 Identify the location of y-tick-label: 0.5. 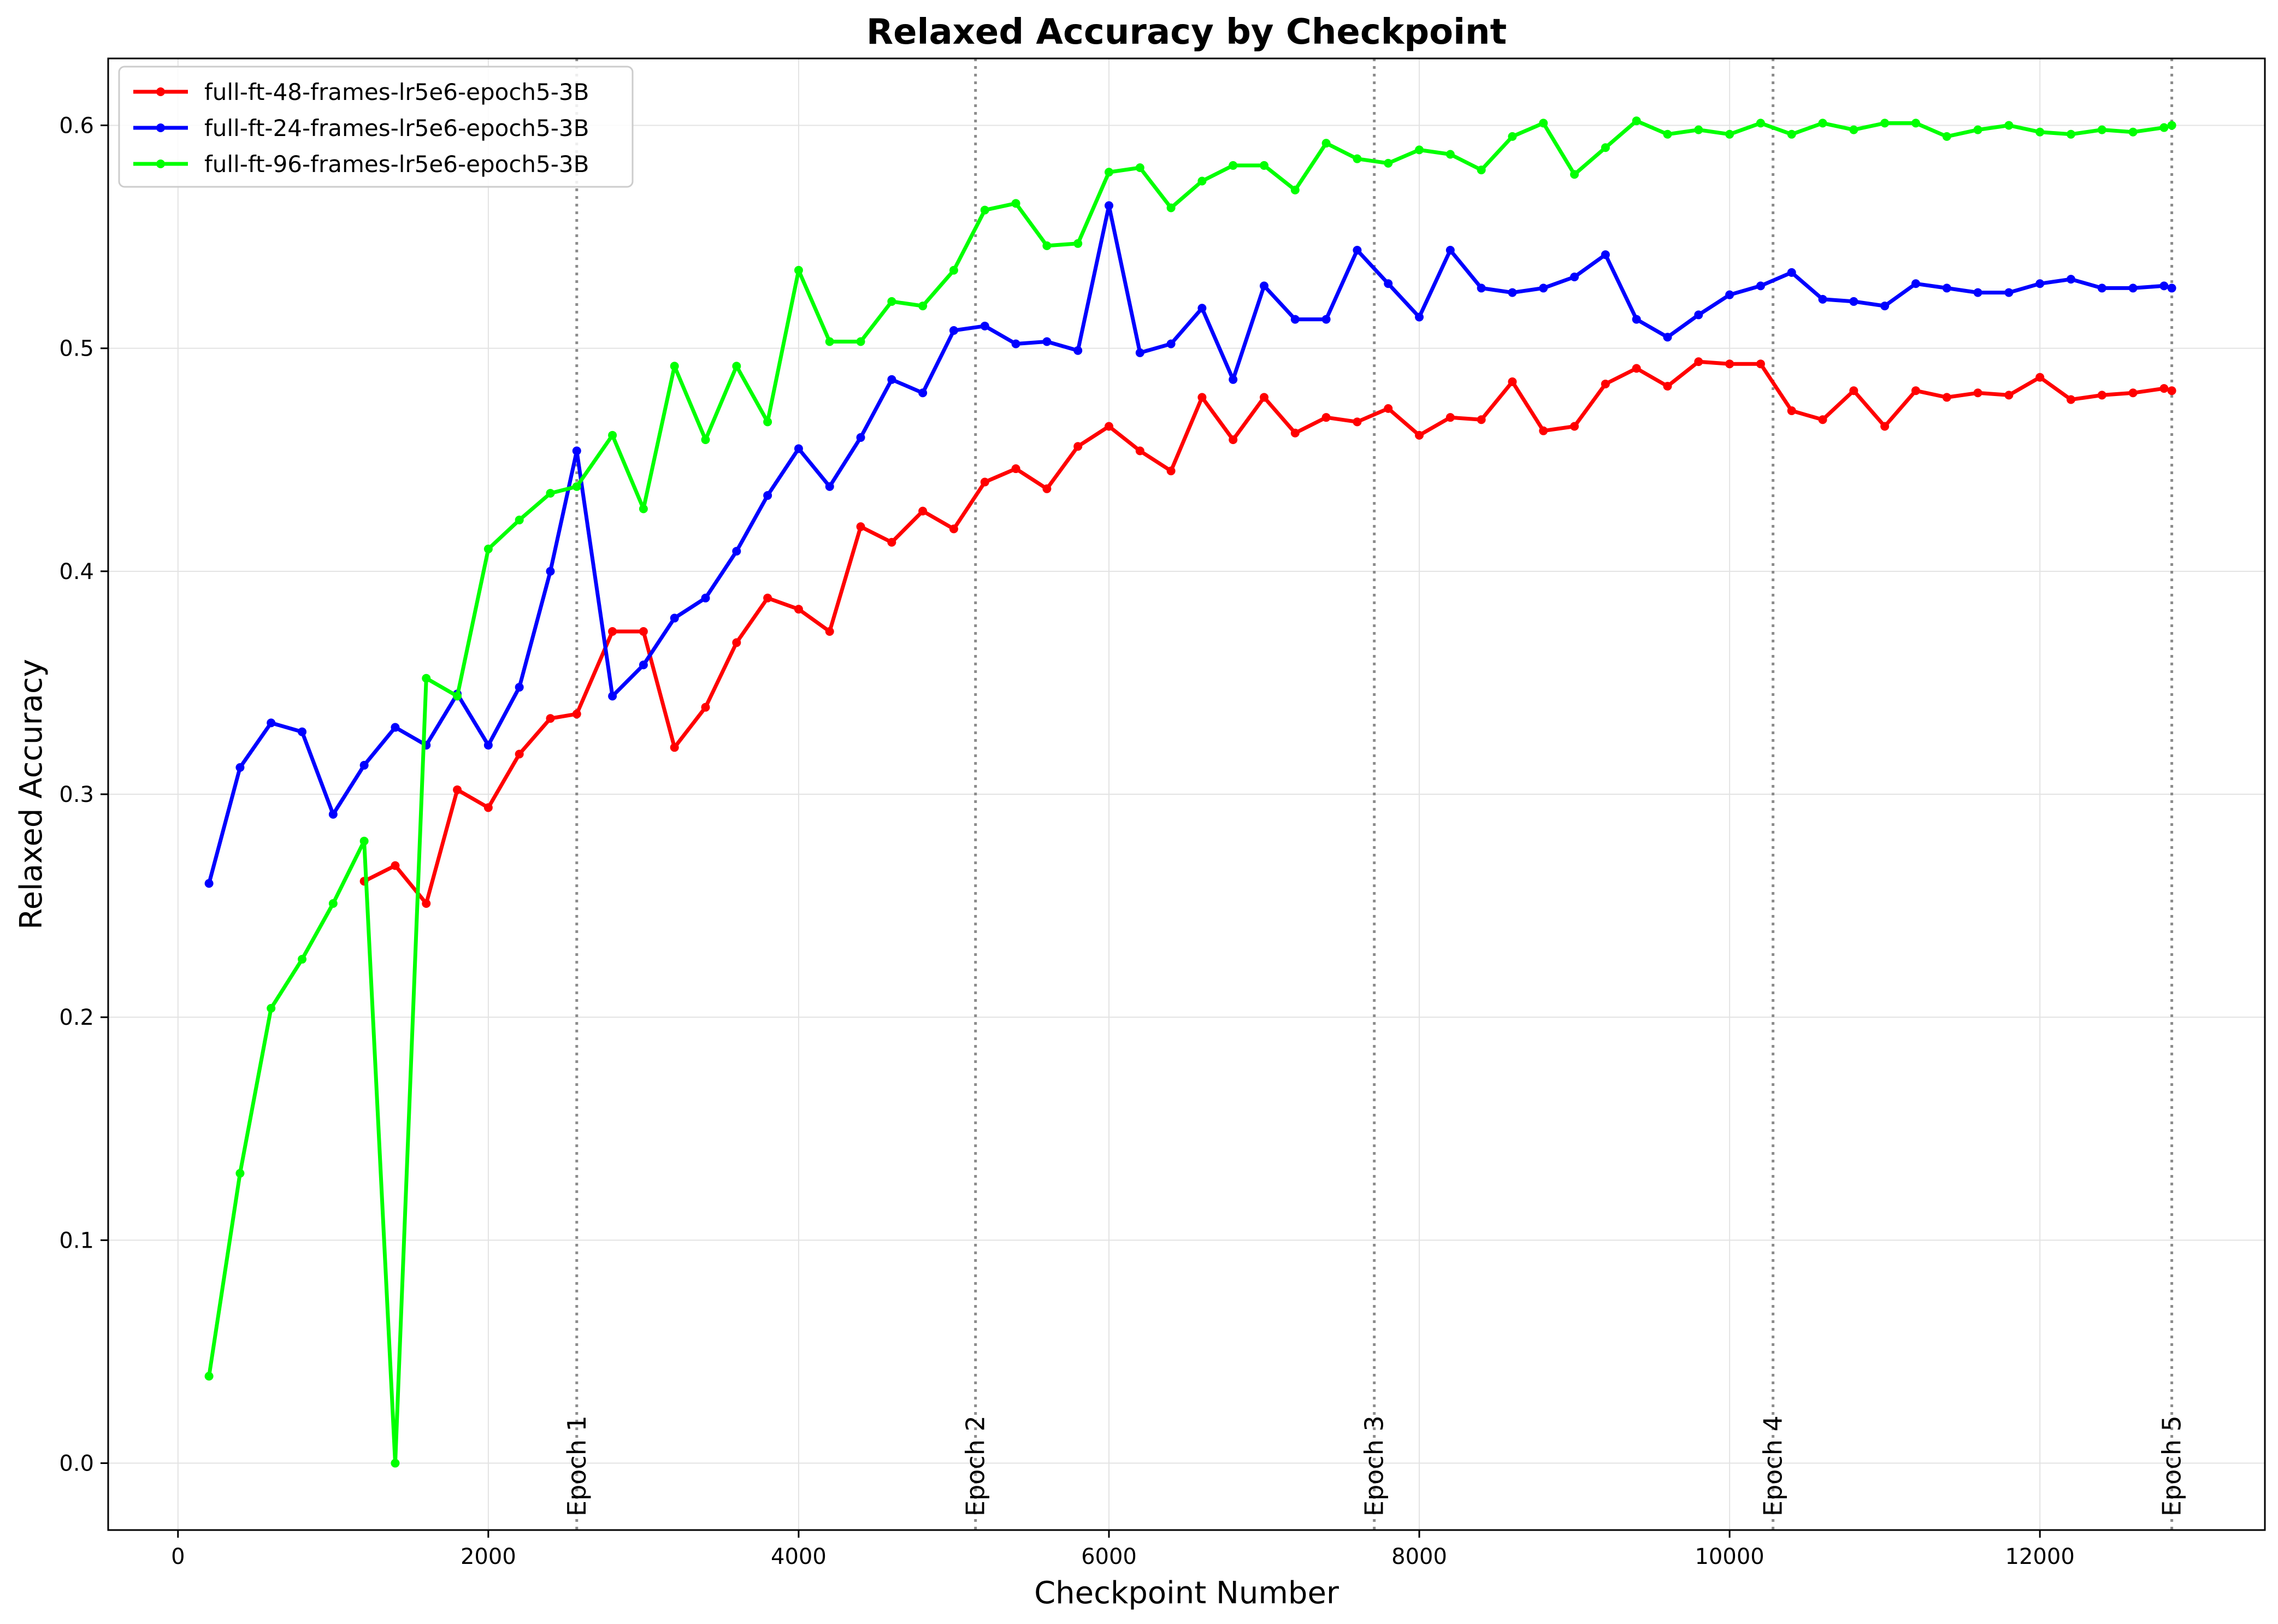
(76, 349).